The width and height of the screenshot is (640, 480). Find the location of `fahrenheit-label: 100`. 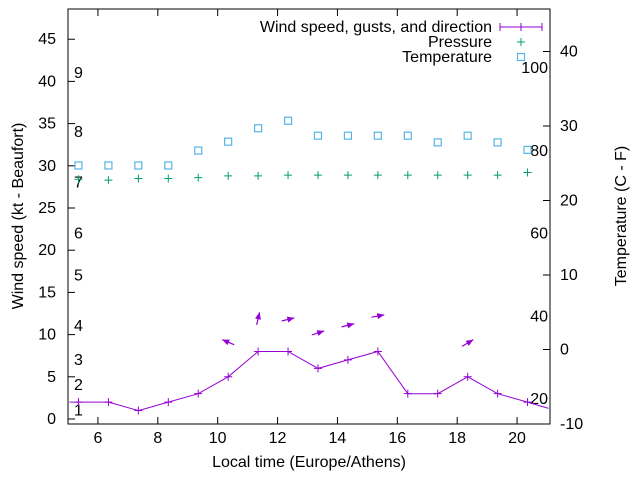

fahrenheit-label: 100 is located at coordinates (534, 68).